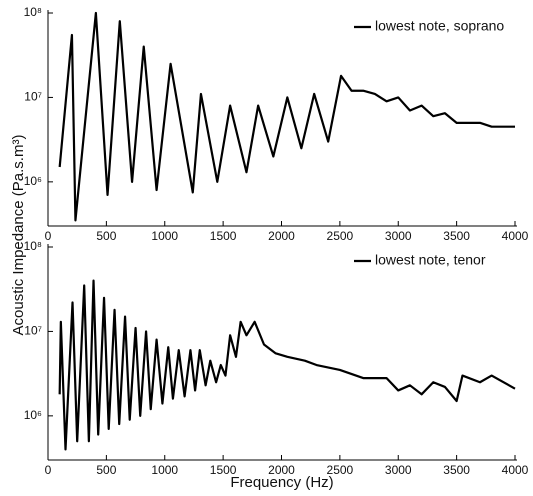 The image size is (533, 496). Describe the element at coordinates (18, 235) in the screenshot. I see `y-axis-title: Acoustic Impedance (Pa.s.m³)` at that location.